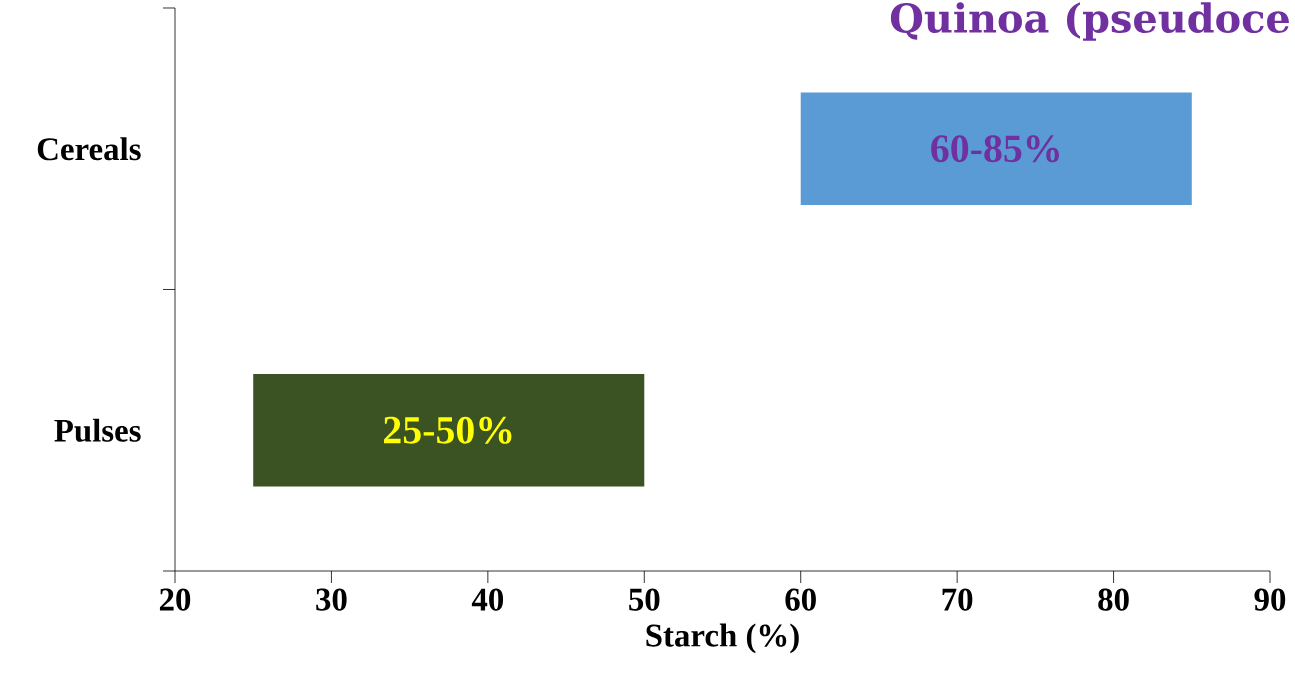  Describe the element at coordinates (800, 599) in the screenshot. I see `x-tick-label: 60` at that location.